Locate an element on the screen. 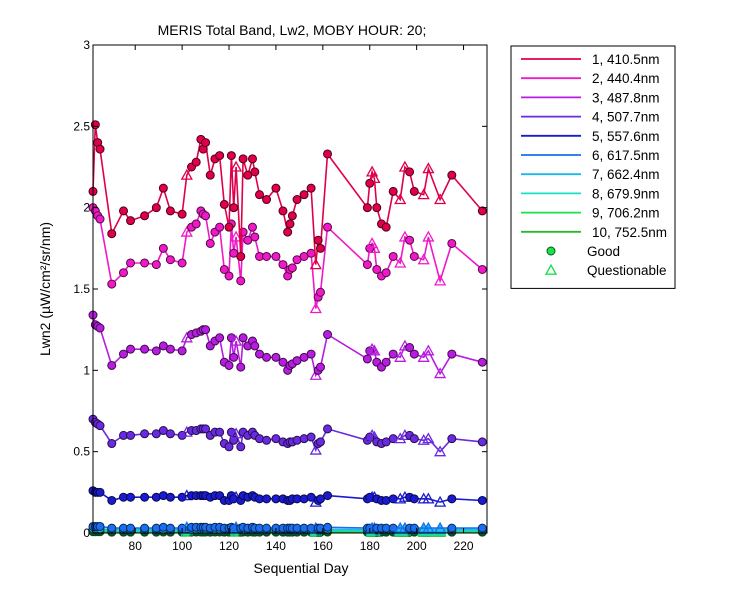  legend-label: 1, 410.5nm is located at coordinates (626, 59).